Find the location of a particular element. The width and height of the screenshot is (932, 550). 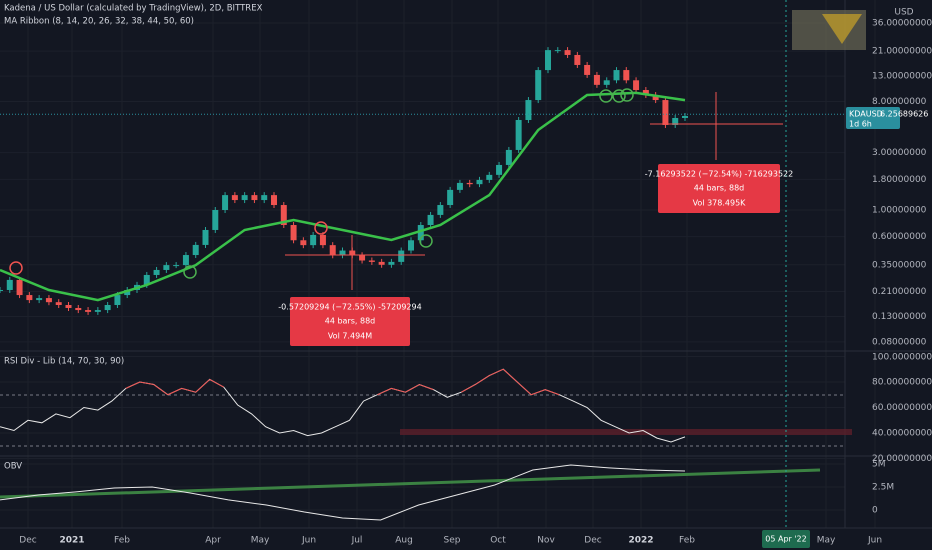

y-tick-label: 80.00000000 is located at coordinates (902, 382).